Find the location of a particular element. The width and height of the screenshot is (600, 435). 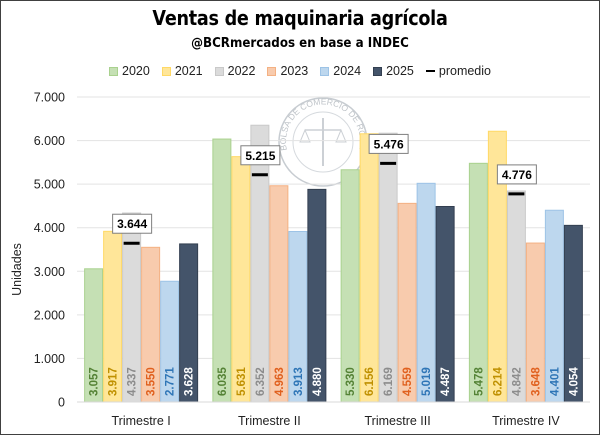

data-label: 4.880 is located at coordinates (318, 381).